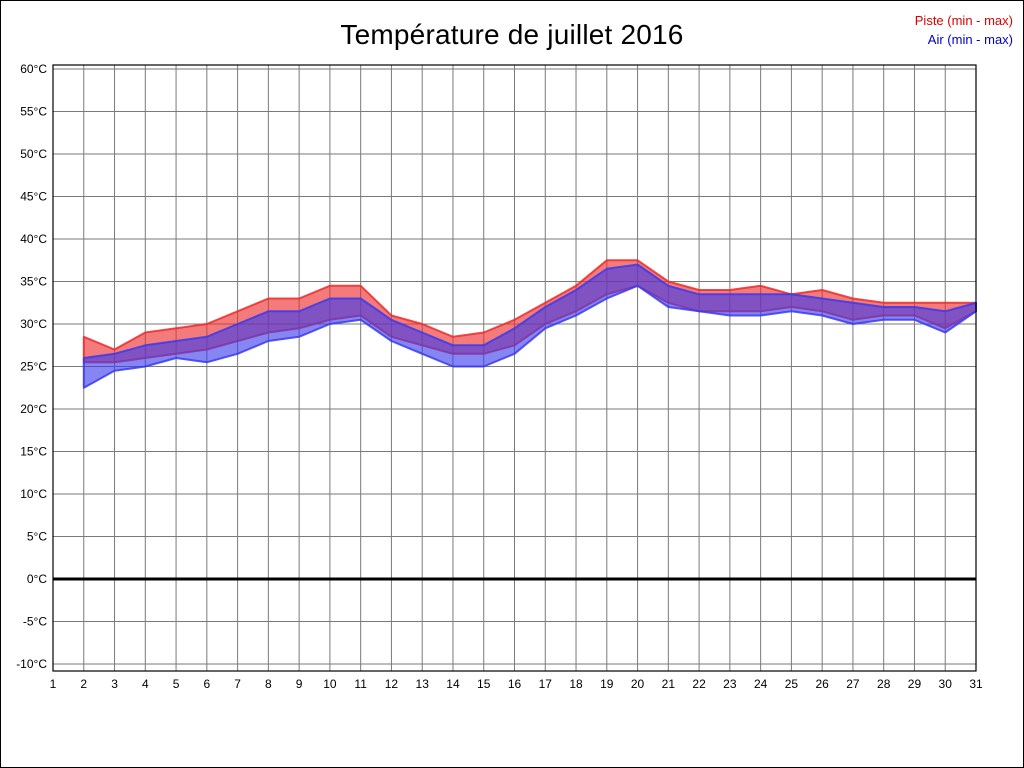 This screenshot has height=768, width=1024. Describe the element at coordinates (576, 684) in the screenshot. I see `svg-text: 18` at that location.